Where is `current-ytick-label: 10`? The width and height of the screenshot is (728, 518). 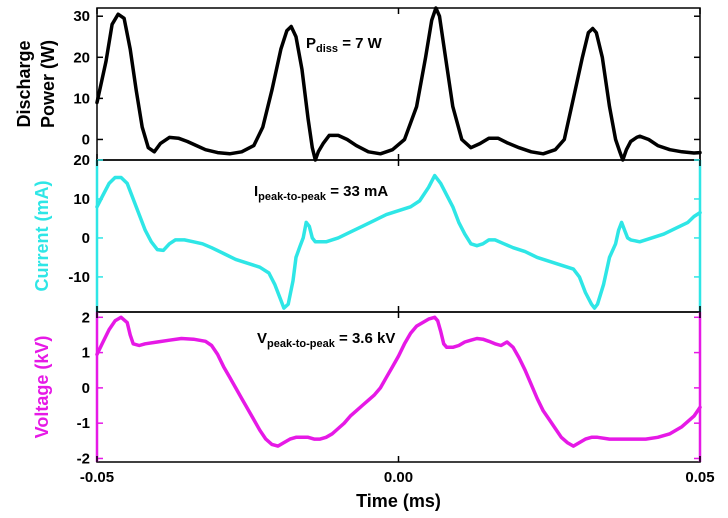 current-ytick-label: 10 is located at coordinates (81, 199).